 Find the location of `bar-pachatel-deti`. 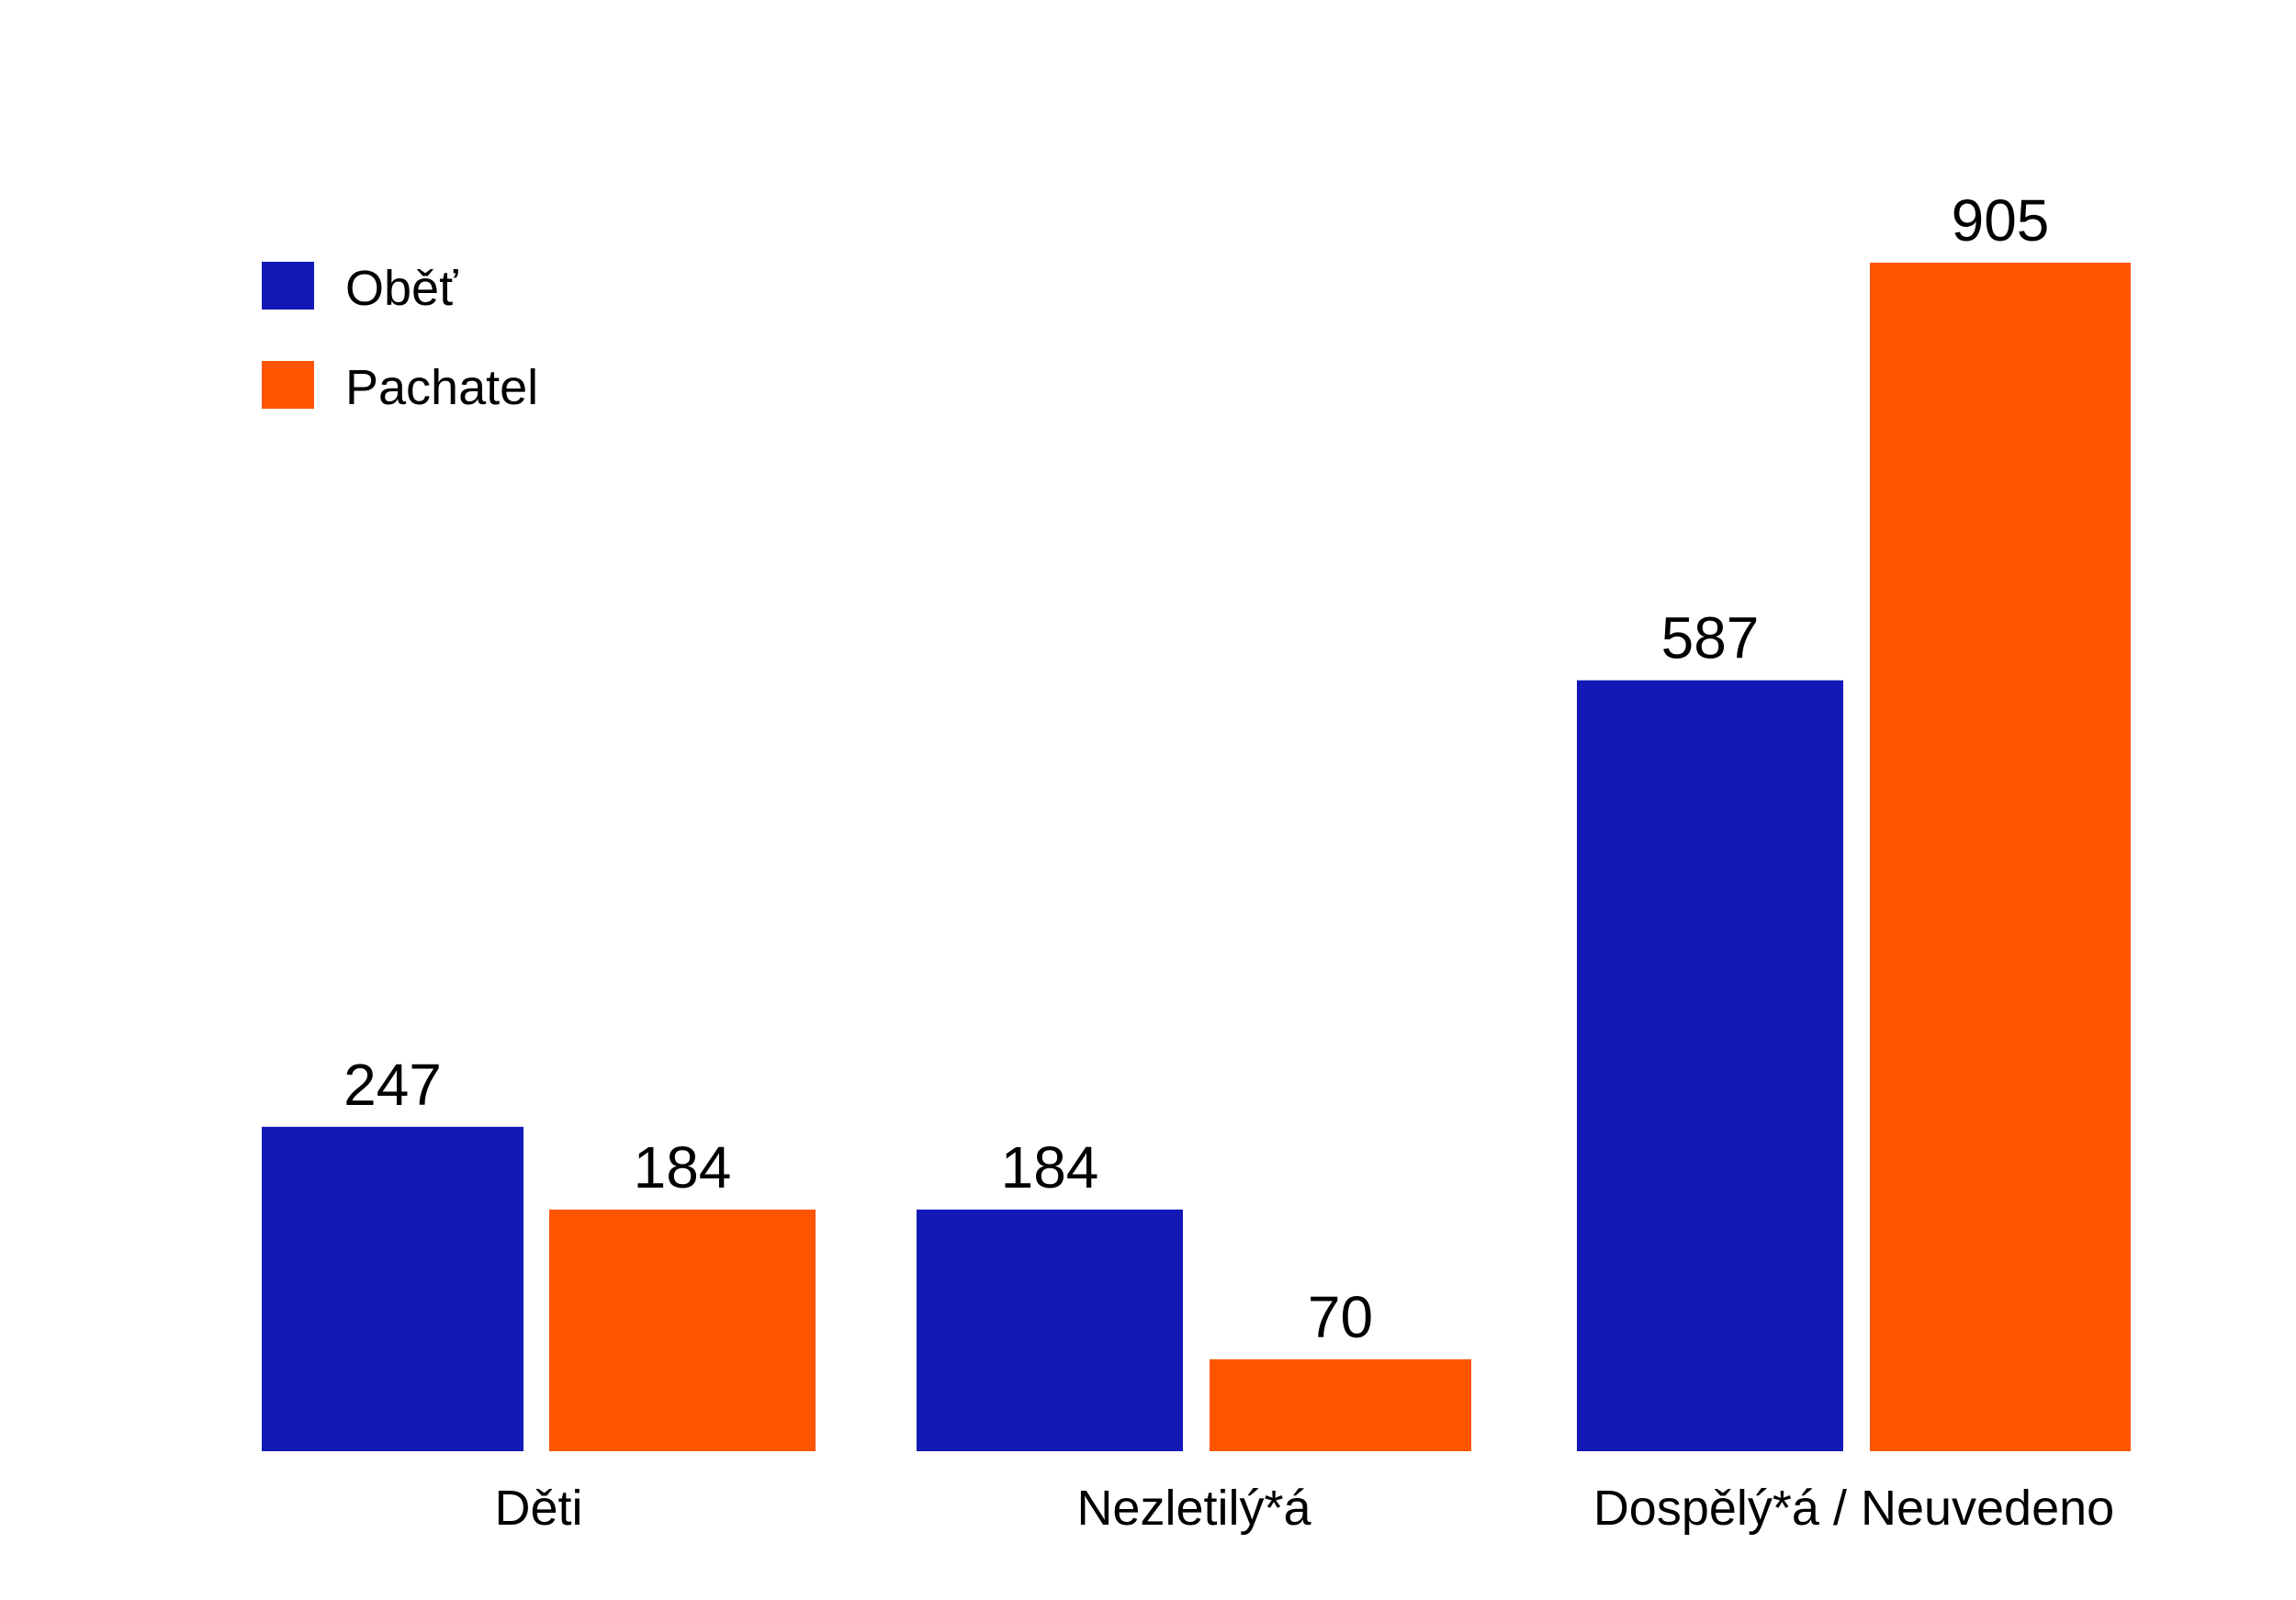

bar-pachatel-deti is located at coordinates (682, 1330).